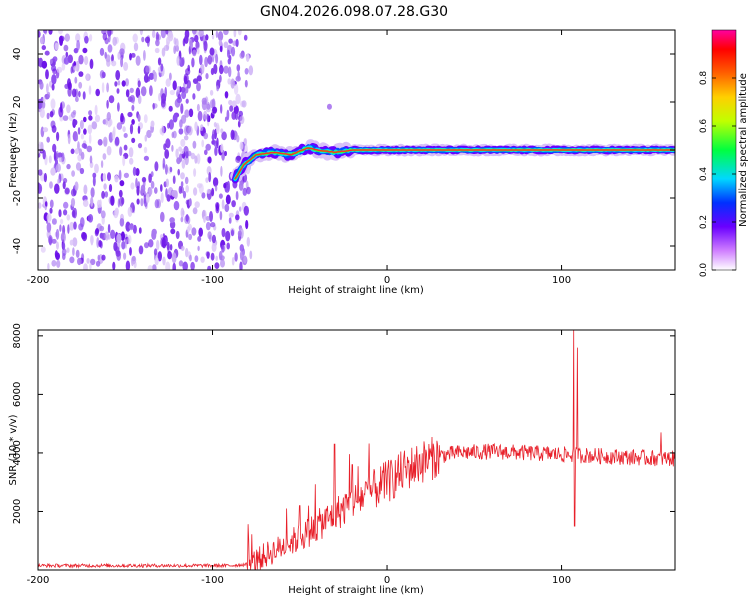 The image size is (750, 600). Describe the element at coordinates (356, 290) in the screenshot. I see `spectrogram-x-label: Height of straight line (km)` at that location.